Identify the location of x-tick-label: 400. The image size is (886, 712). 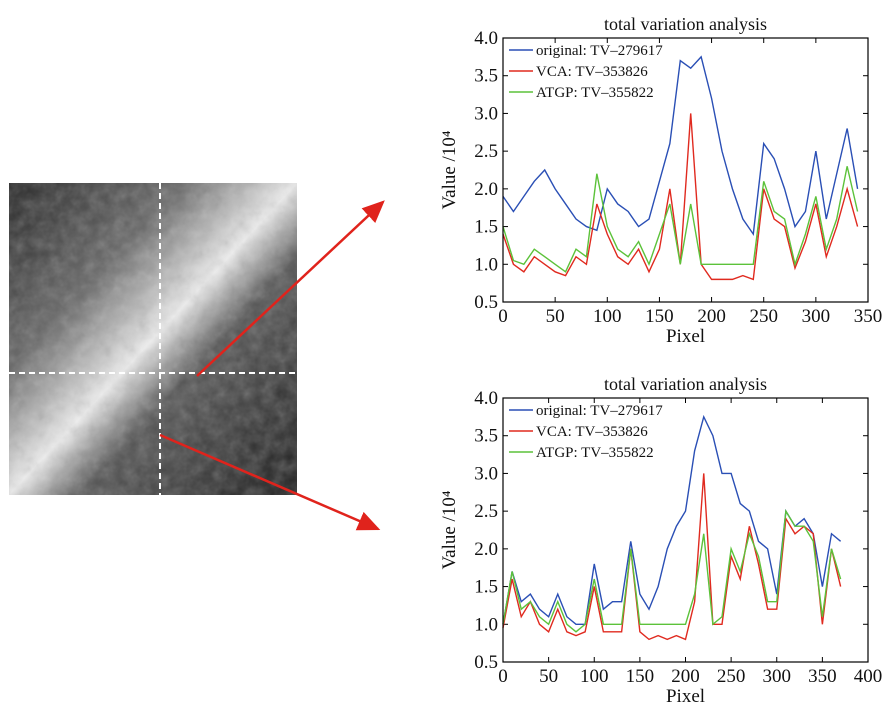
(868, 676).